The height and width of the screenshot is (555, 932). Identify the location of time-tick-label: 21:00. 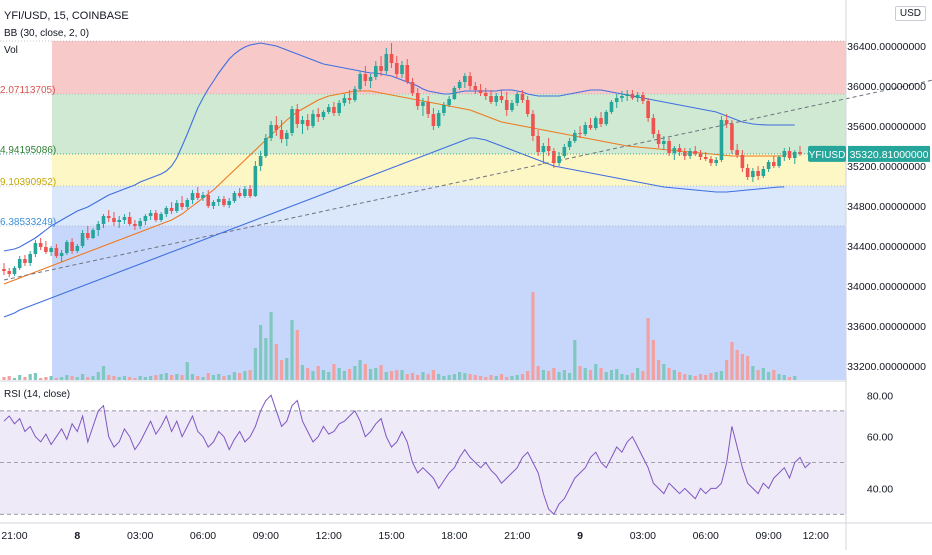
(14, 536).